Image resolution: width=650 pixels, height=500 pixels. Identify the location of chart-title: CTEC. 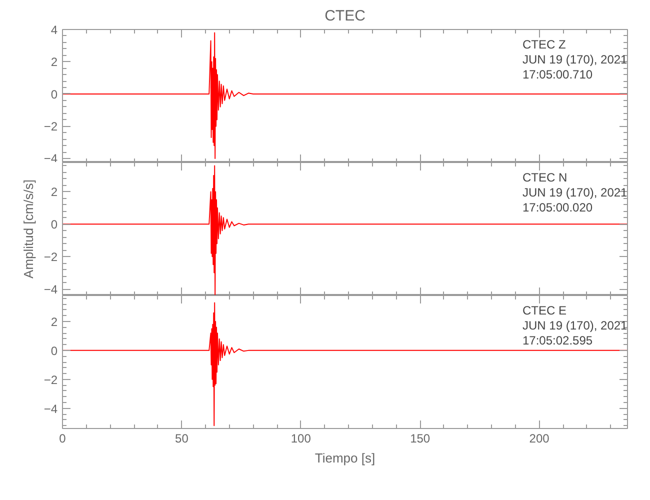
(345, 16).